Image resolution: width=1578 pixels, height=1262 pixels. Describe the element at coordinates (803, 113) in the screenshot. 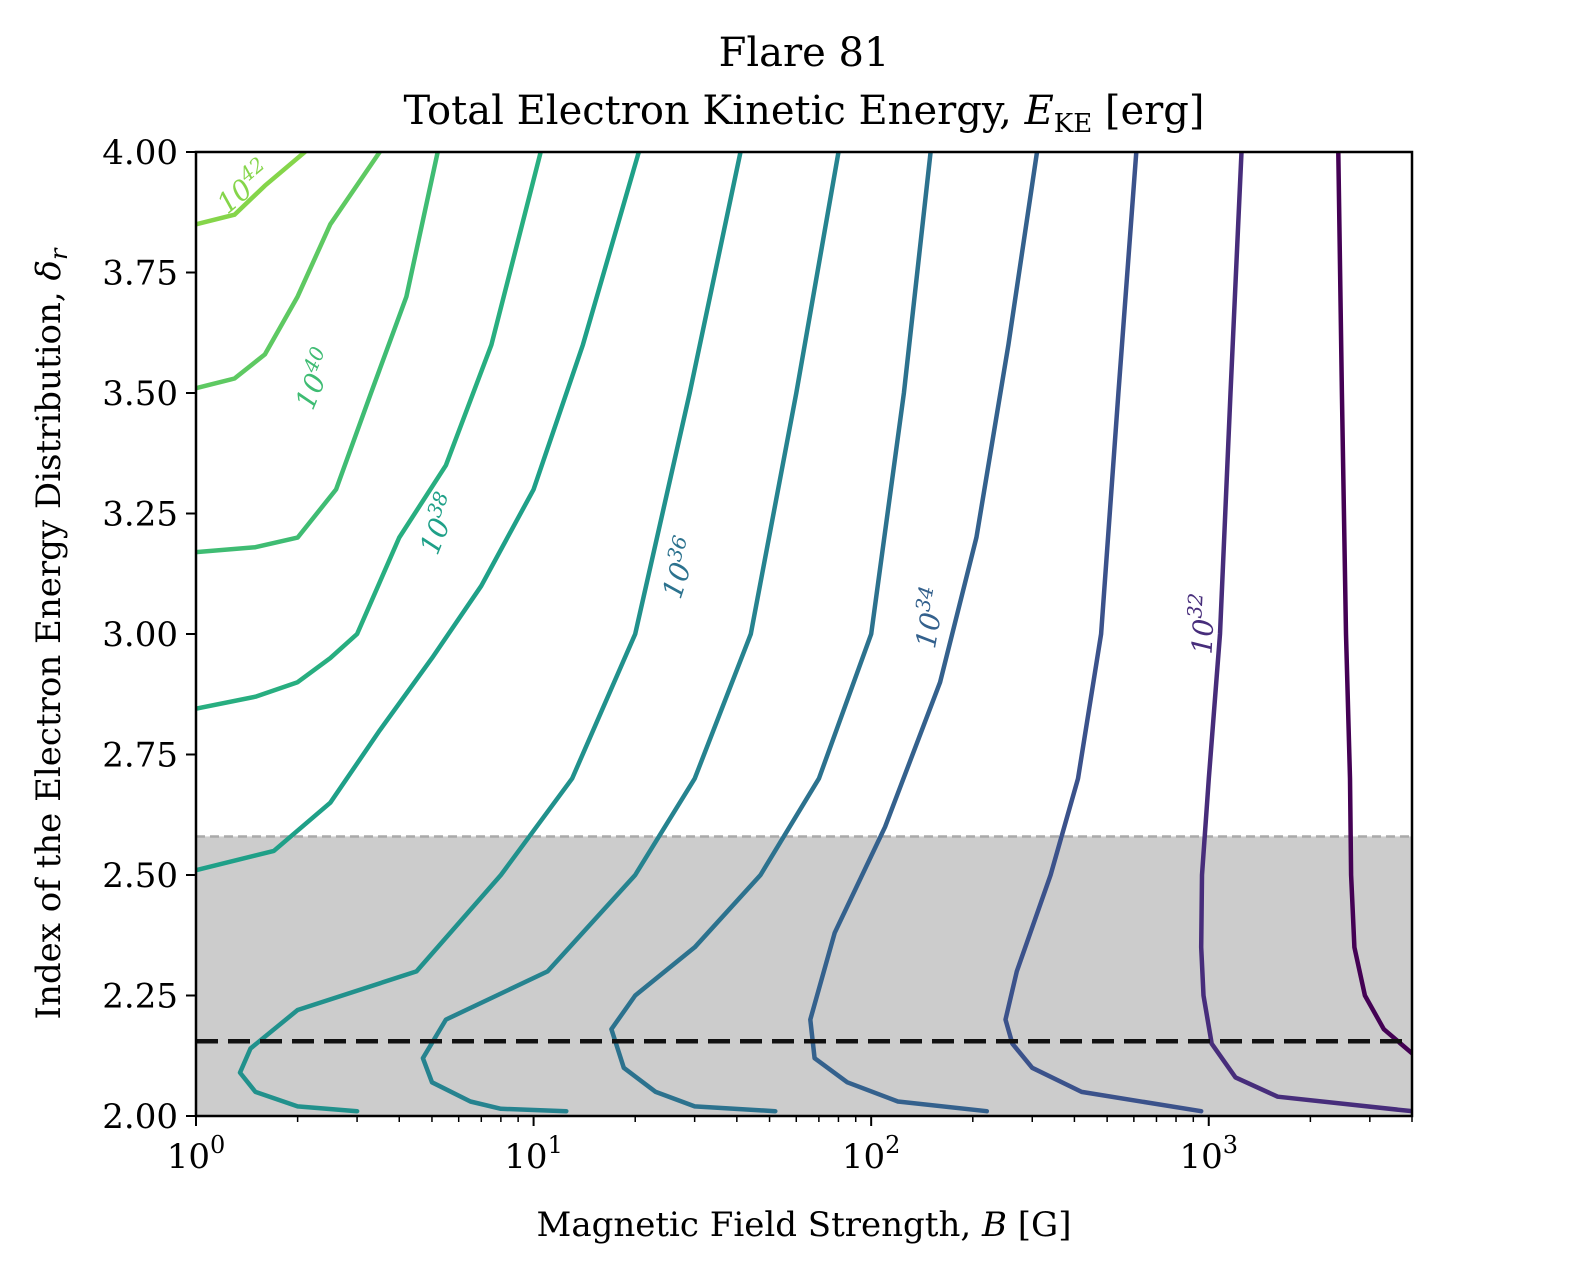

I see `chart-title-line2: Total Electron Kinetic Energy, EKE [erg]` at that location.